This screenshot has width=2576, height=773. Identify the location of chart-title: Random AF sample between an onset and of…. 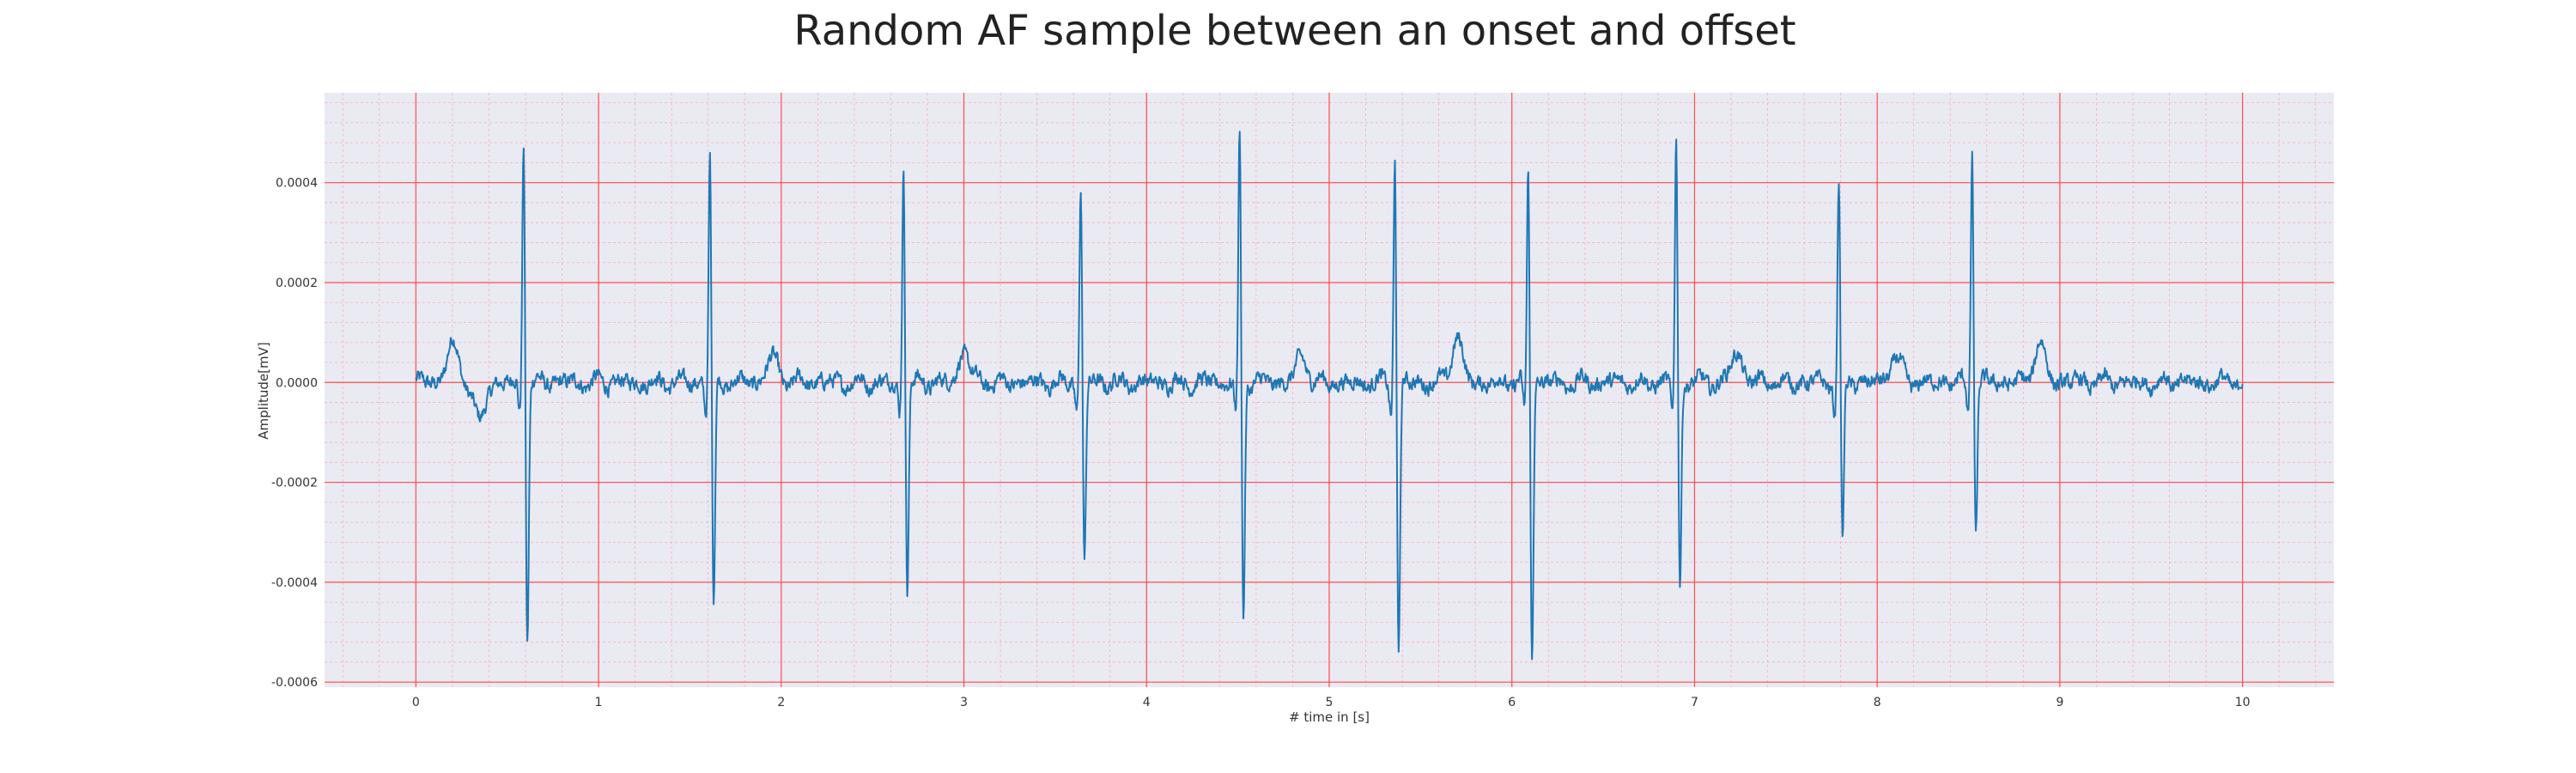
(1294, 31).